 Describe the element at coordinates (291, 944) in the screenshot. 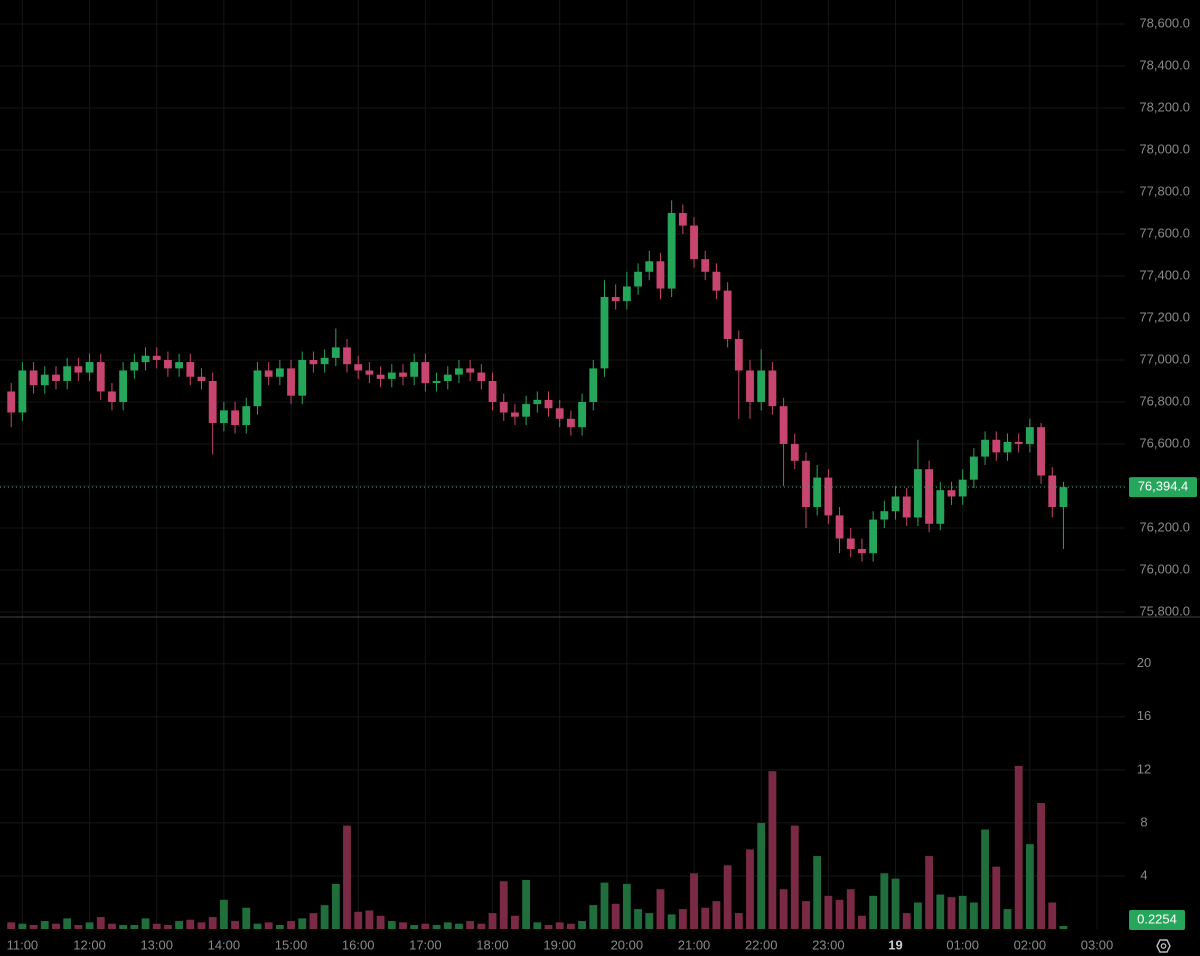

I see `x-tick-label: 15:00` at that location.